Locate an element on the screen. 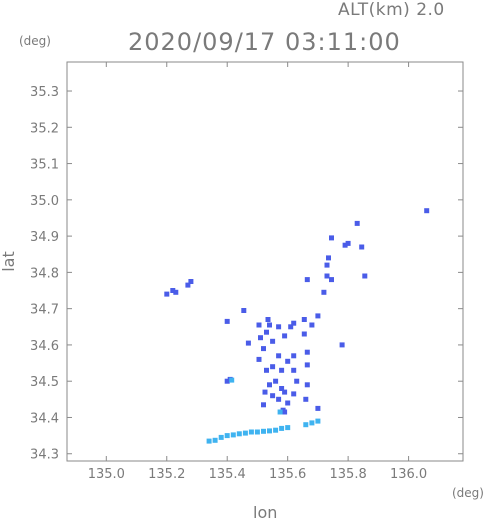  y-tick-label: 34.7 is located at coordinates (44, 310).